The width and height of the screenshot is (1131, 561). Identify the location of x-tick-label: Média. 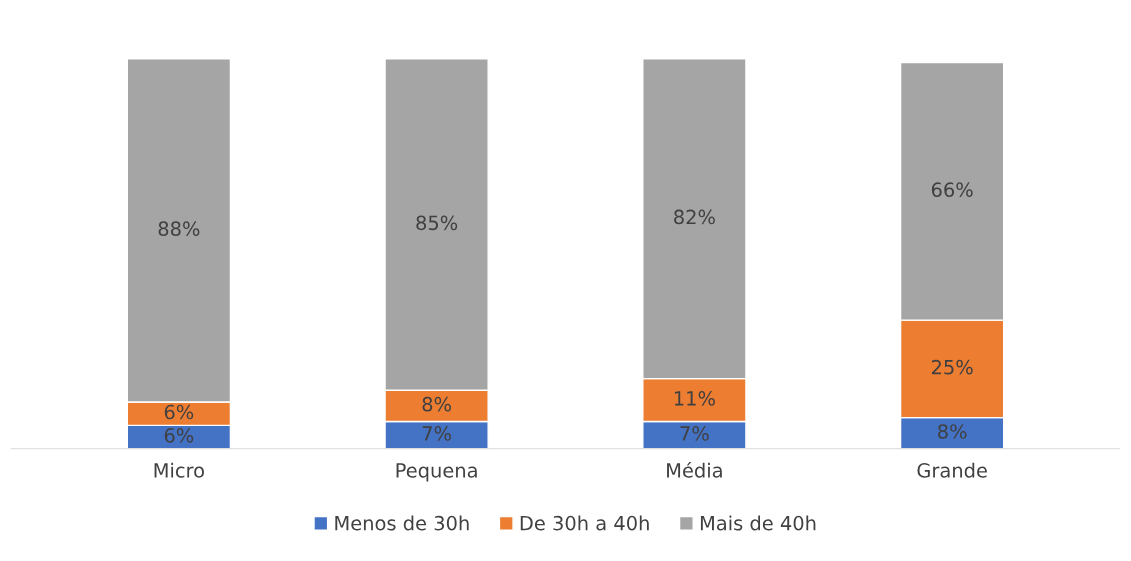
(694, 469).